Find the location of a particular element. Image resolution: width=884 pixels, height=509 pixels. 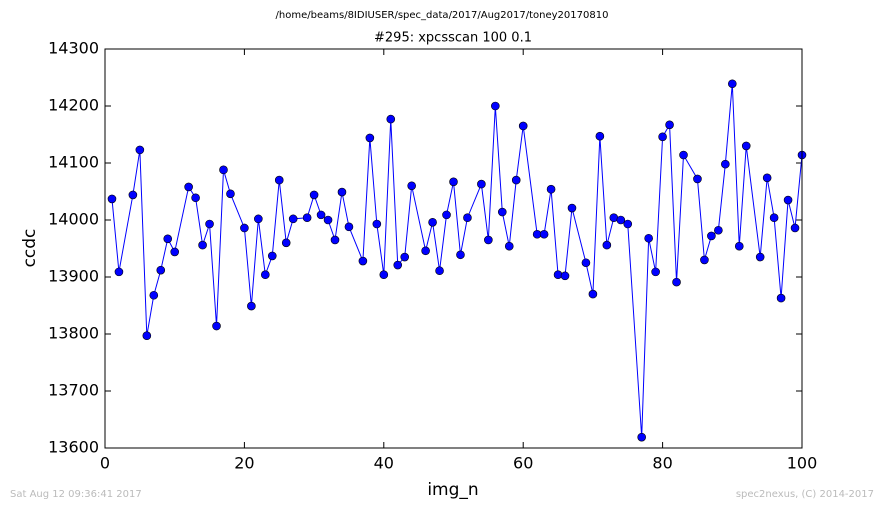

x-tick-label: 100 is located at coordinates (802, 463).